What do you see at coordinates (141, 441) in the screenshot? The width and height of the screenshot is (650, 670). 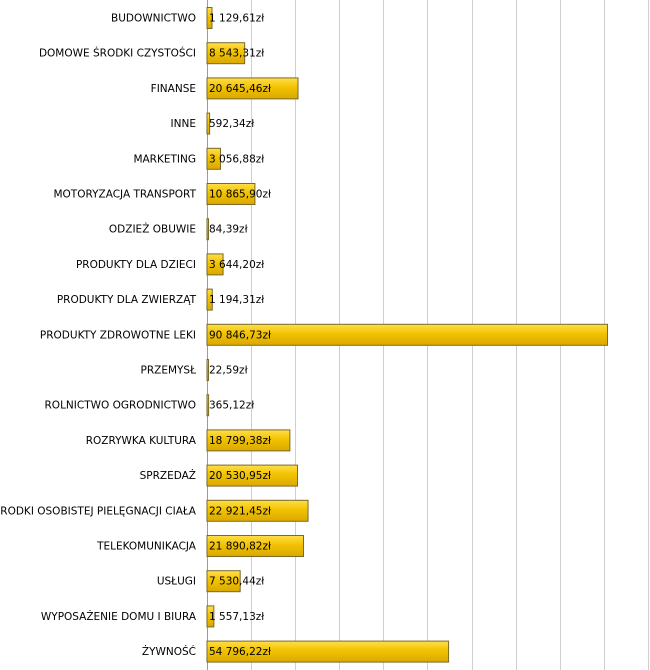 I see `category-label: ROZRYWKA KULTURA` at bounding box center [141, 441].